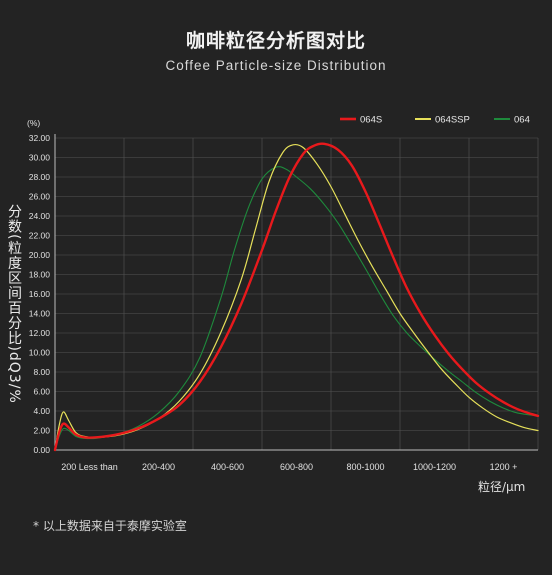 This screenshot has height=575, width=552. Describe the element at coordinates (41, 411) in the screenshot. I see `y-tick-label: 4.00` at that location.